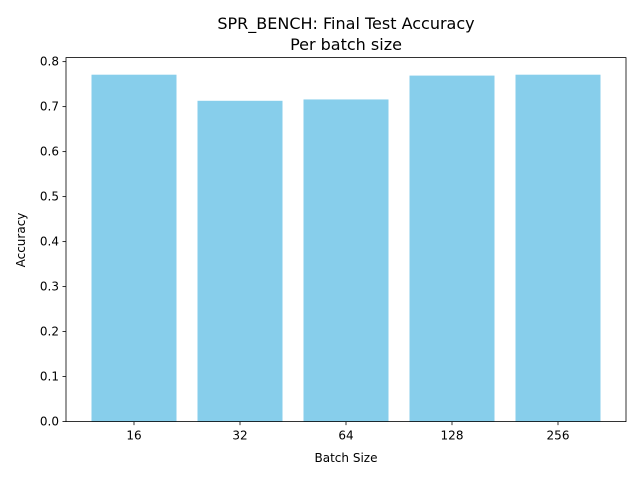 This screenshot has height=480, width=640. Describe the element at coordinates (49, 377) in the screenshot. I see `y-tick-label: 0.1` at that location.